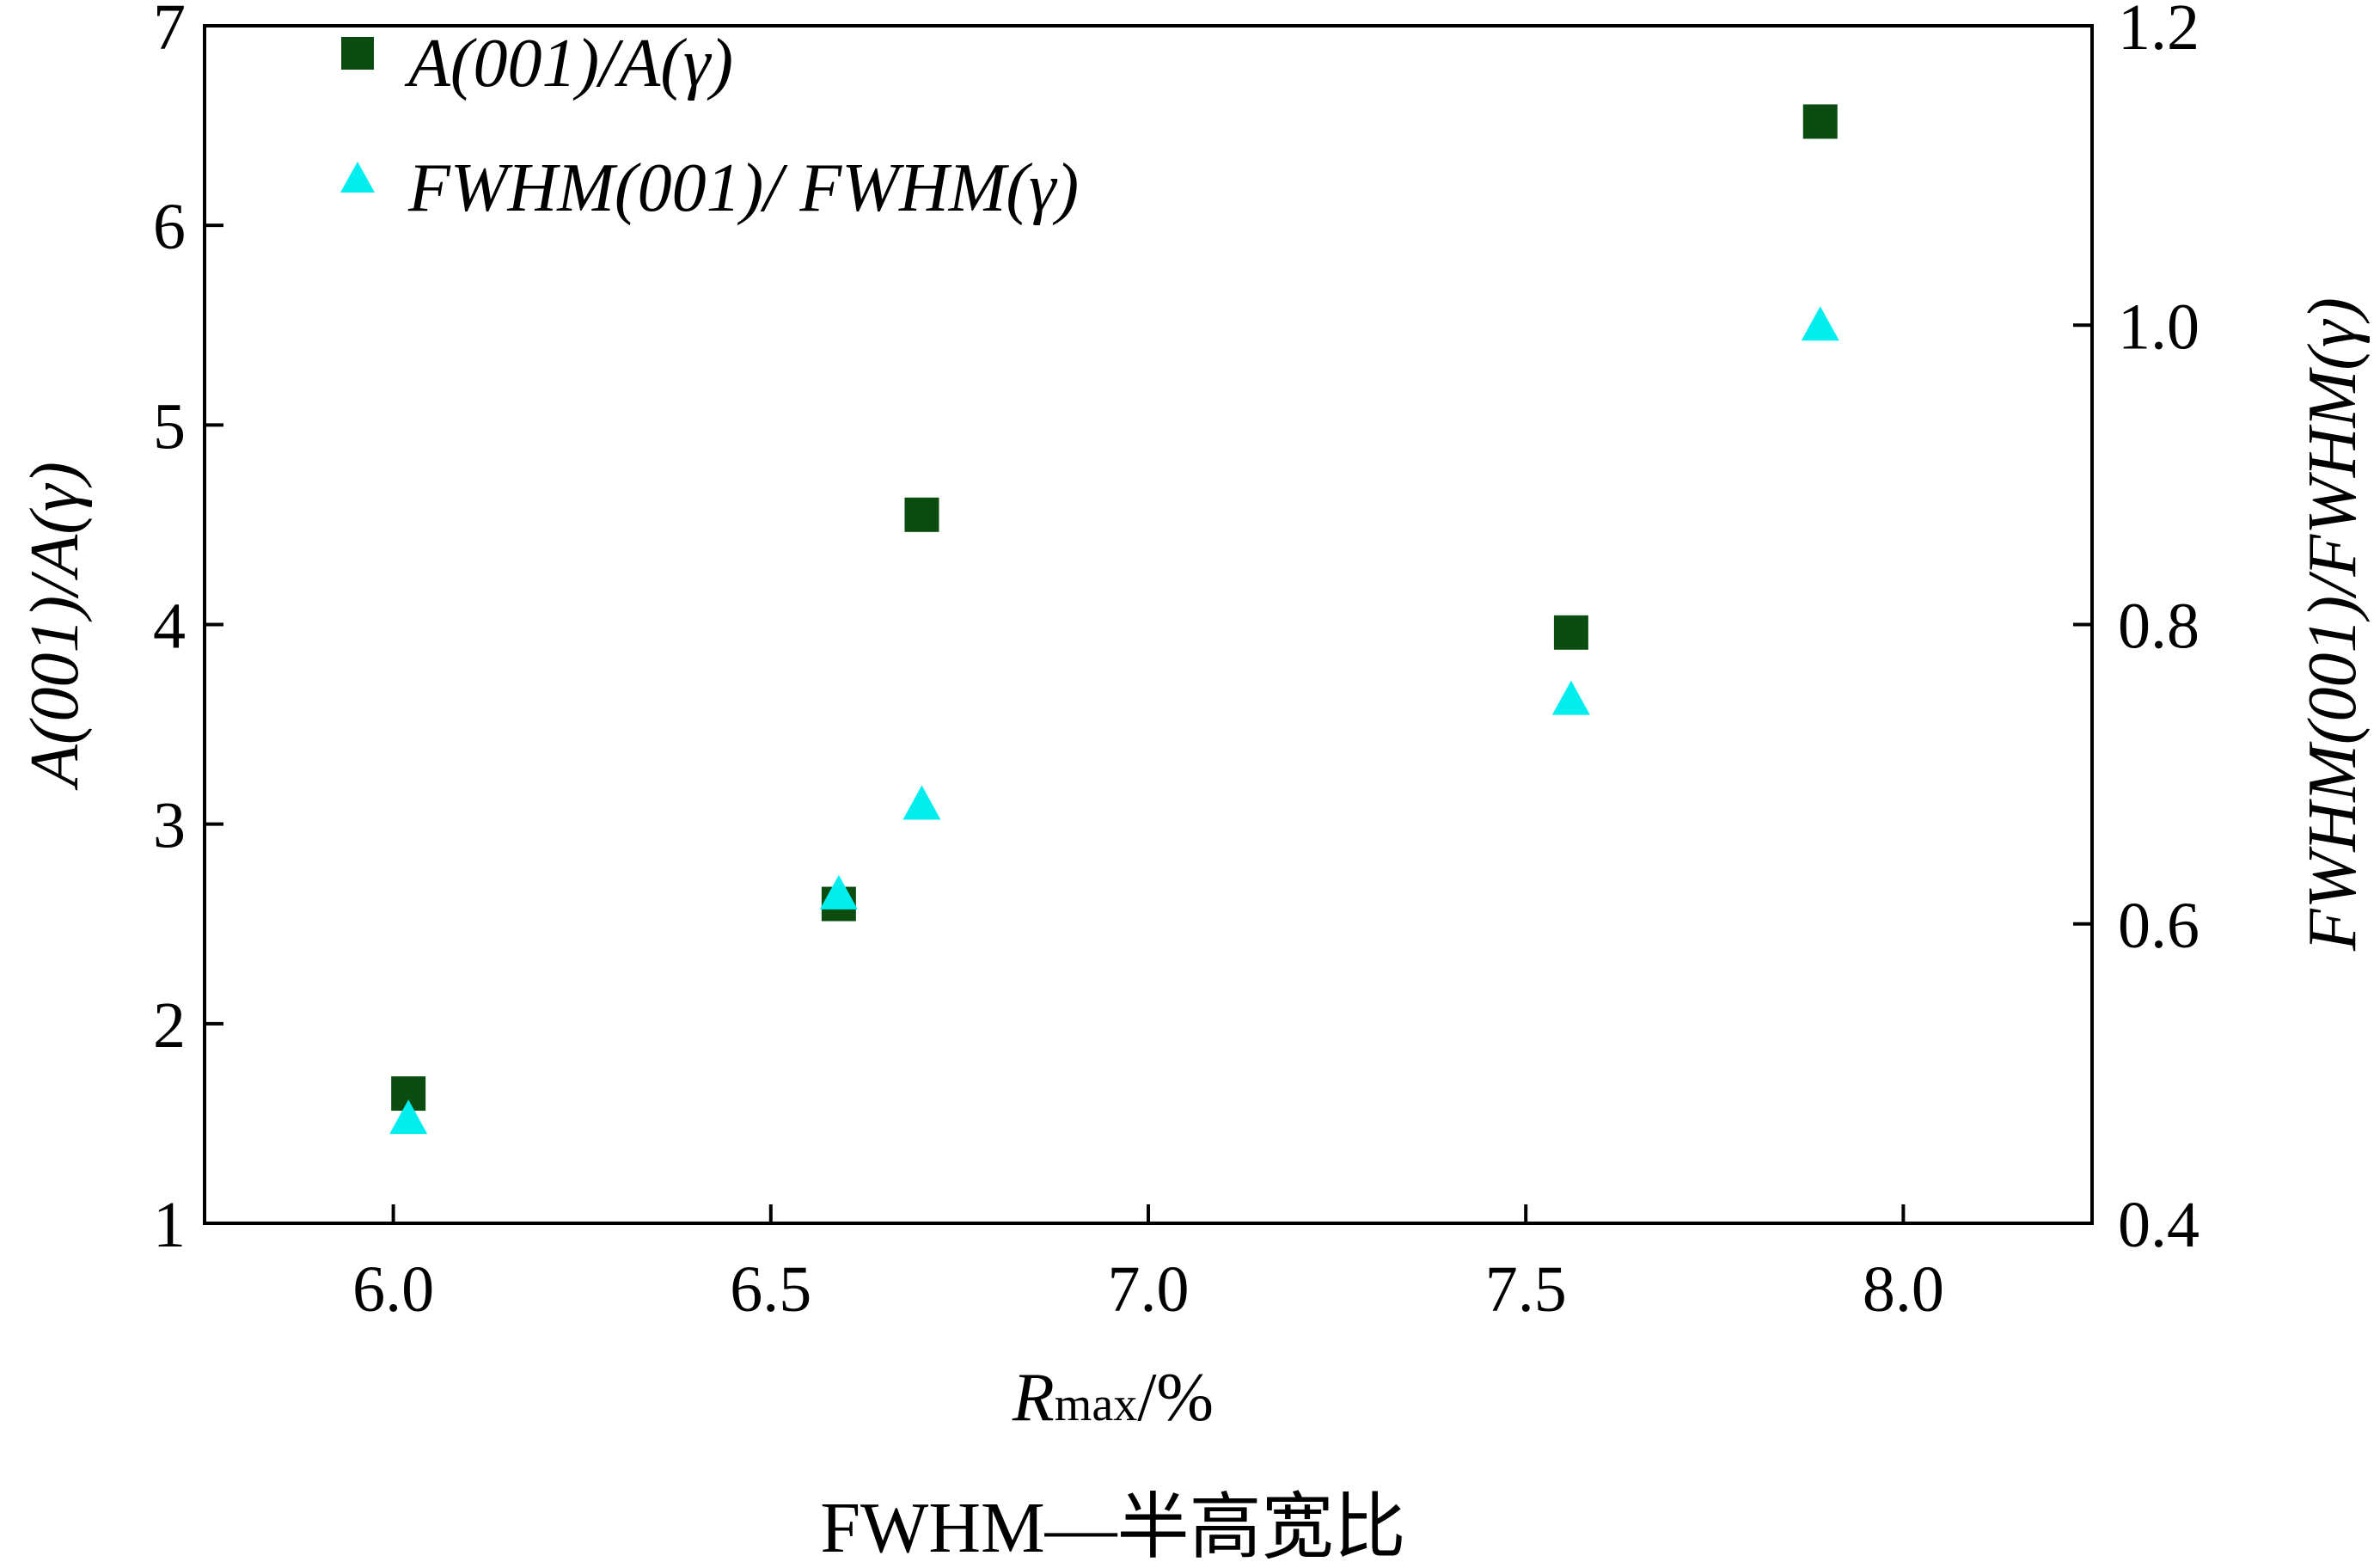 The image size is (2380, 1568). What do you see at coordinates (1096, 1404) in the screenshot?
I see `x-axis-title-sub: max` at bounding box center [1096, 1404].